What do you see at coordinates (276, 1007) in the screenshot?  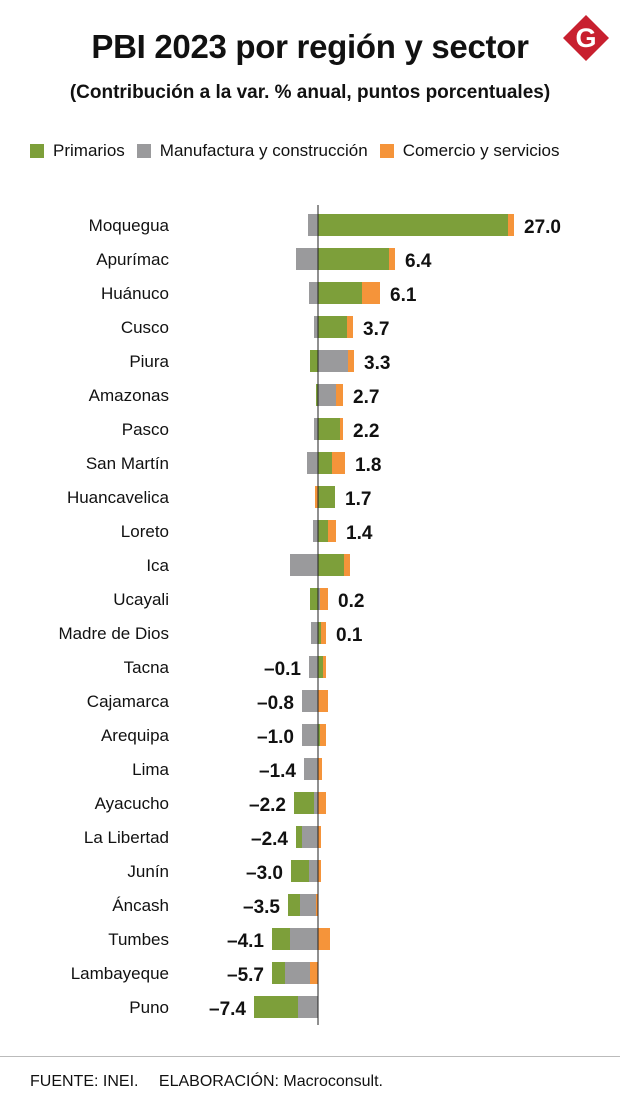 I see `bar-puno-prim` at bounding box center [276, 1007].